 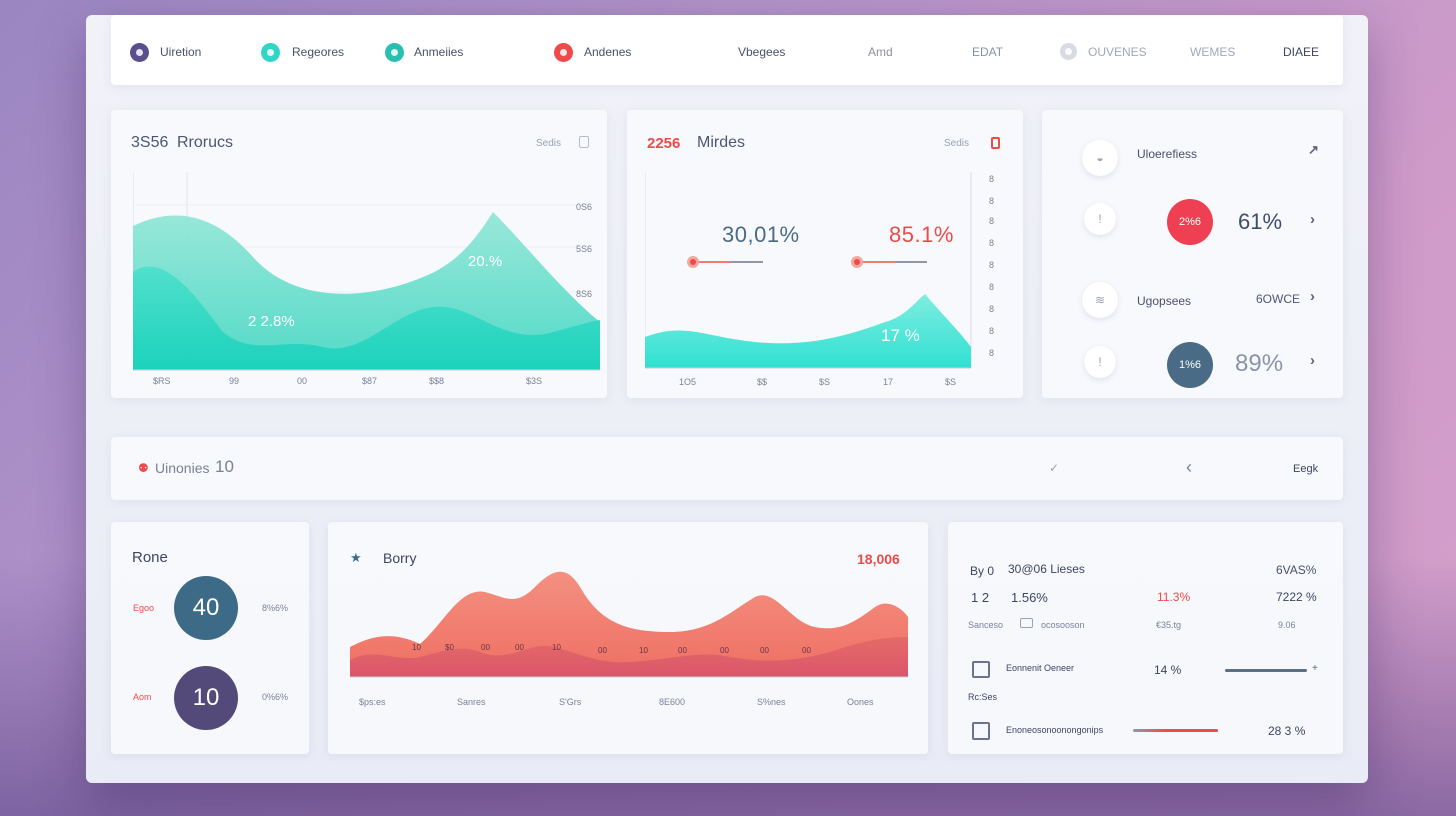 What do you see at coordinates (139, 52) in the screenshot?
I see `user-dot-icon` at bounding box center [139, 52].